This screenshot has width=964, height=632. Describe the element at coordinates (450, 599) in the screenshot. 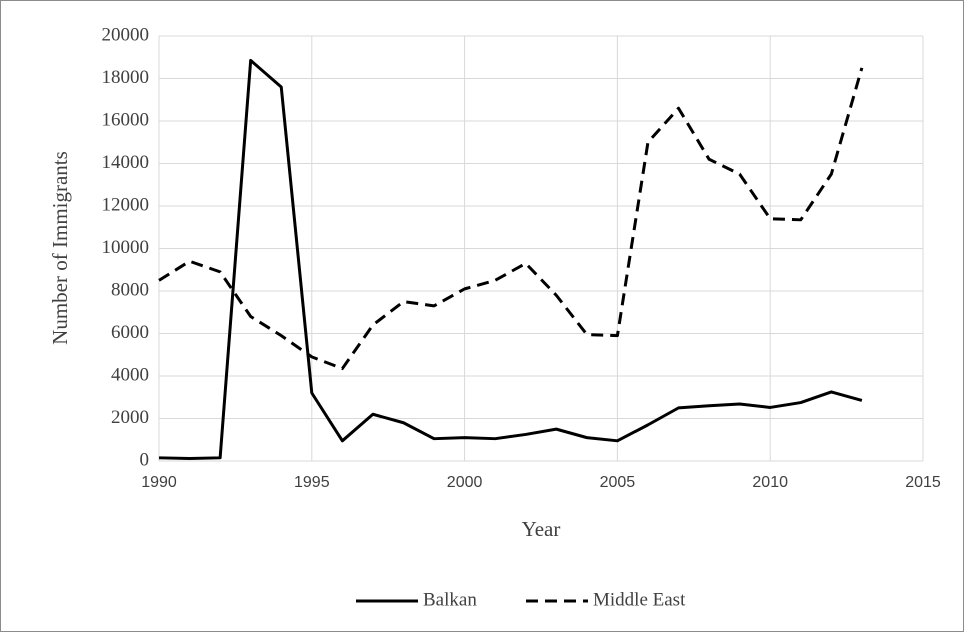

I see `legend-label: Balkan` at that location.